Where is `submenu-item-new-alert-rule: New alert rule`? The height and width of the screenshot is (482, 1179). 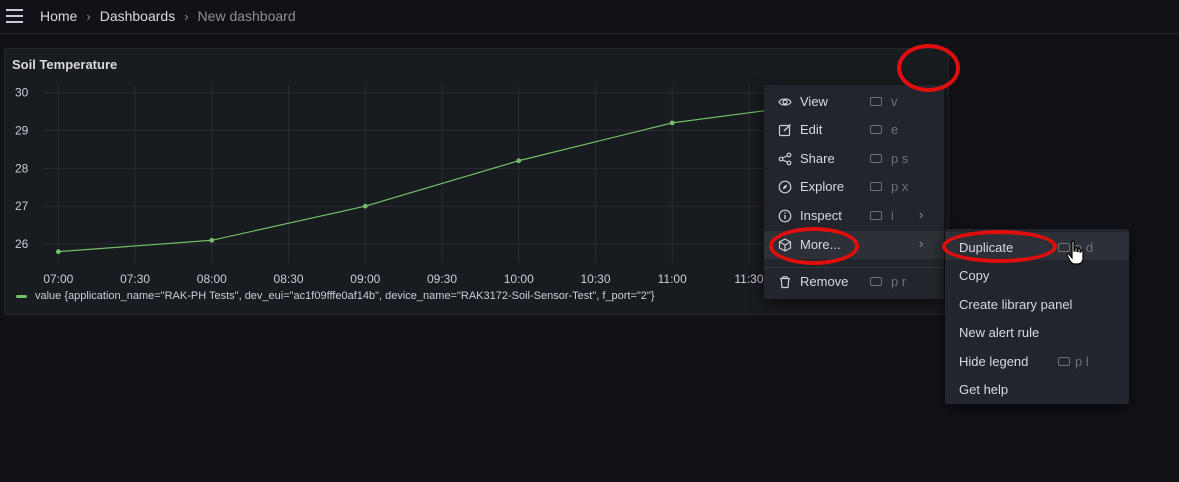 submenu-item-new-alert-rule: New alert rule is located at coordinates (1037, 331).